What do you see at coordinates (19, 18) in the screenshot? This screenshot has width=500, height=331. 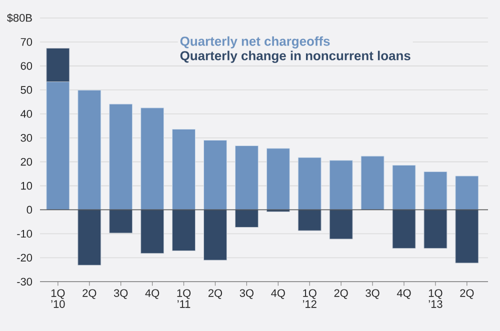 I see `y-tick-label: $80B` at bounding box center [19, 18].